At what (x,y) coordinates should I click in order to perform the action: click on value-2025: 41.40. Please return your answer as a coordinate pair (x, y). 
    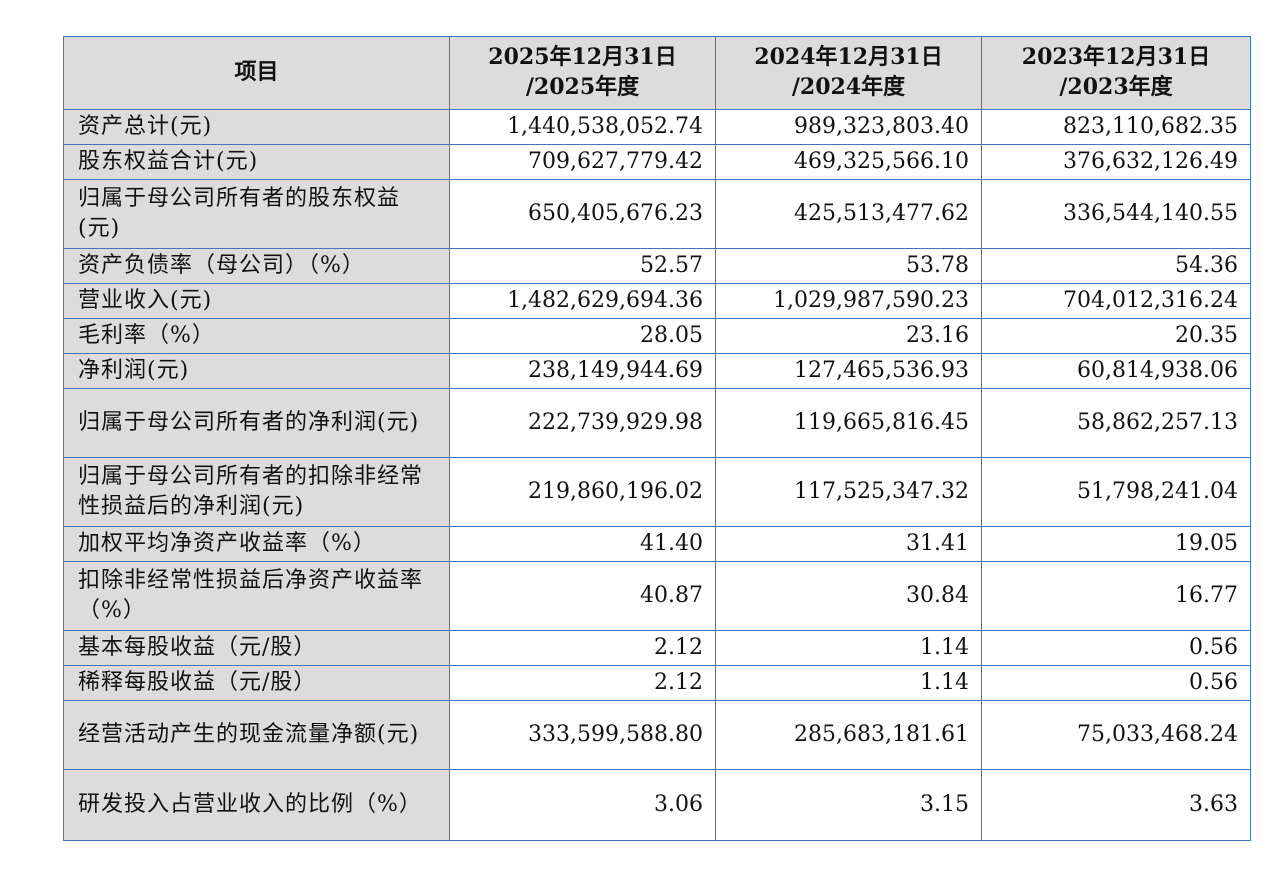
    Looking at the image, I should click on (582, 544).